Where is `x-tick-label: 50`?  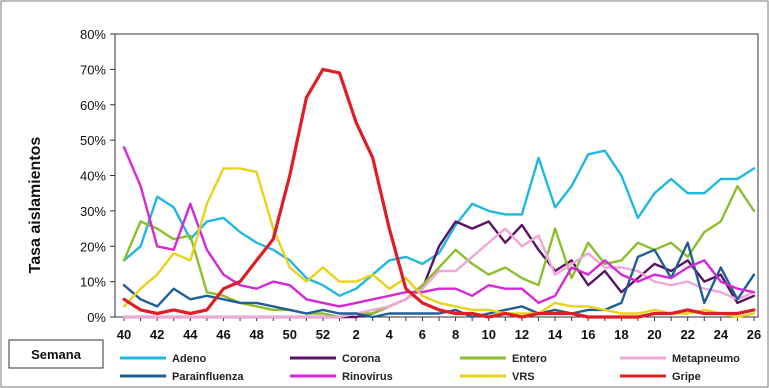 x-tick-label: 50 is located at coordinates (290, 334).